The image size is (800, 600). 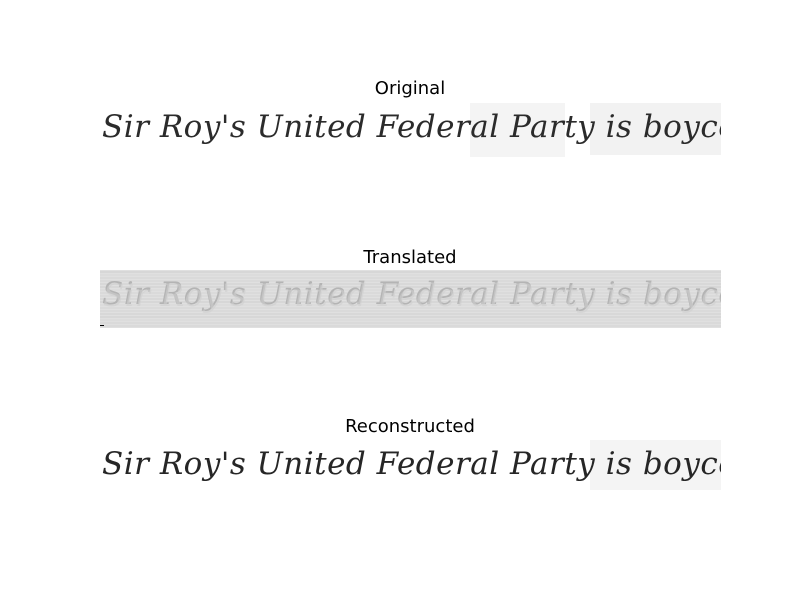 I want to click on panel-title-translated: Translated, so click(x=410, y=257).